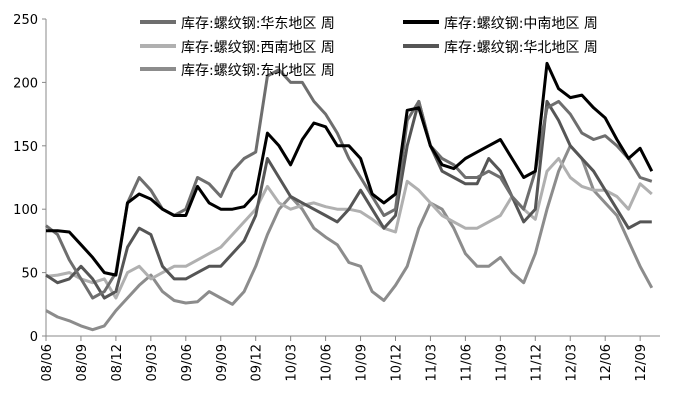 This screenshot has width=679, height=411. What do you see at coordinates (327, 362) in the screenshot?
I see `x-tick-label: 10/06` at bounding box center [327, 362].